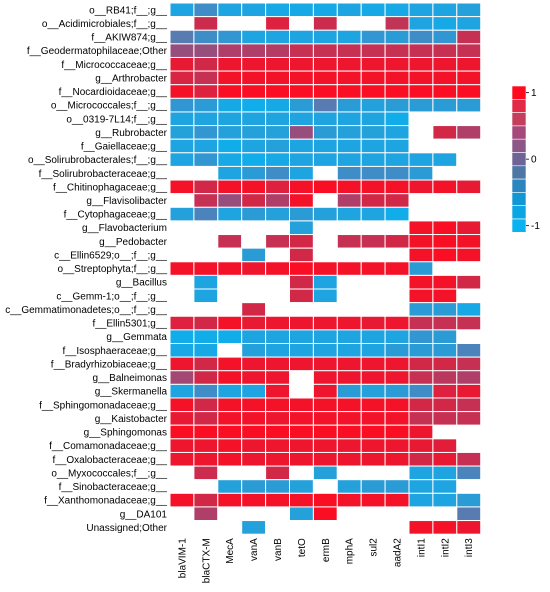 Image resolution: width=550 pixels, height=592 pixels. What do you see at coordinates (110, 187) in the screenshot?
I see `row-label: f__Chitinophagaceae;g__` at bounding box center [110, 187].